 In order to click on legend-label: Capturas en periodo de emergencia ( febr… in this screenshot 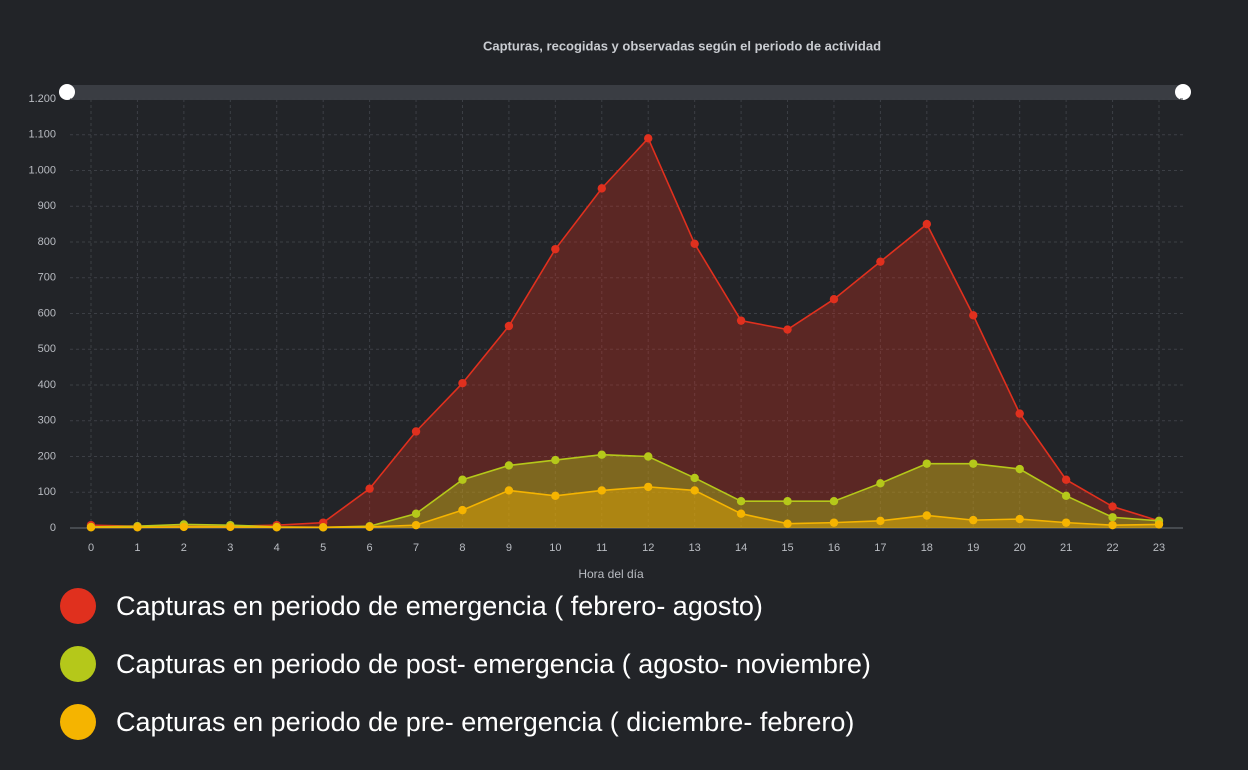, I will do `click(439, 606)`.